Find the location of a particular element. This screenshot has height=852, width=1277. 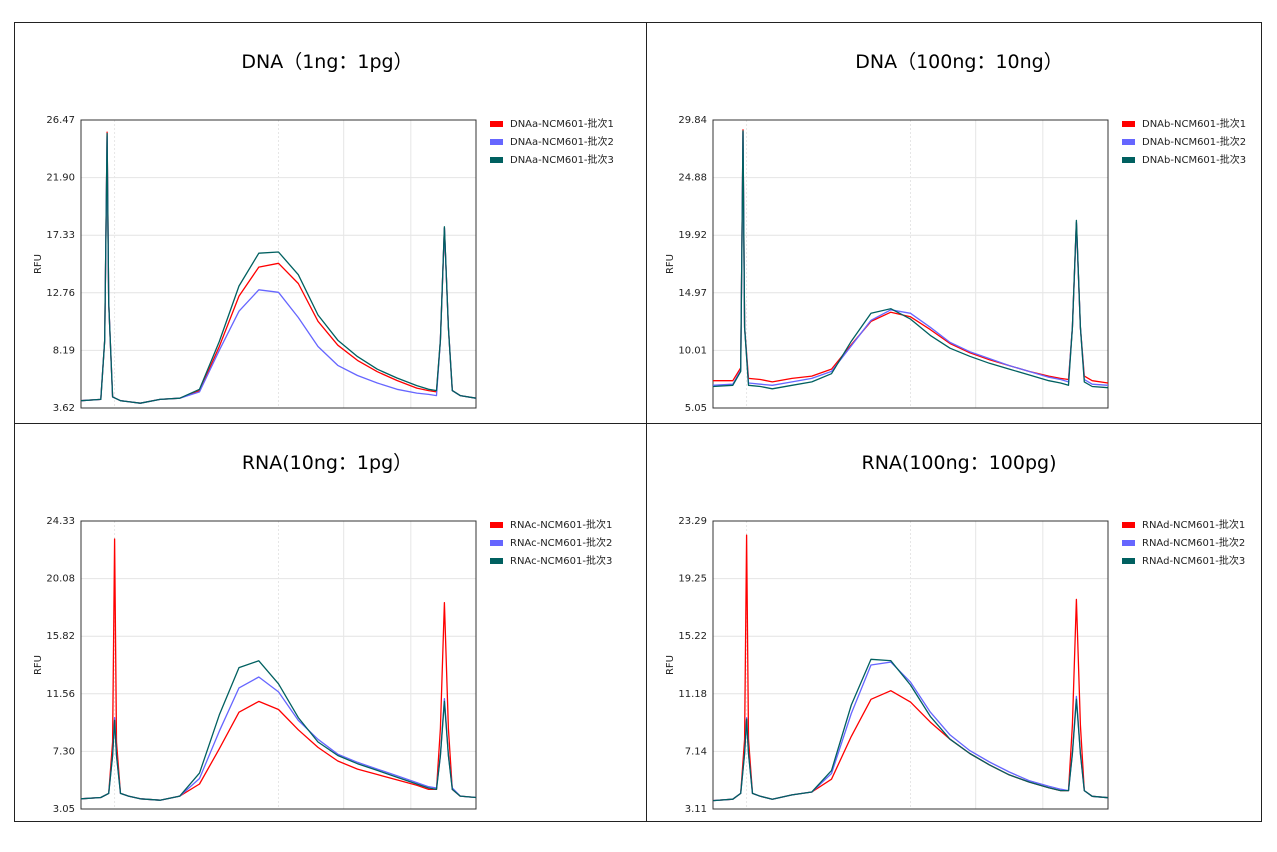

y-tick-label: 29.84 is located at coordinates (692, 120).